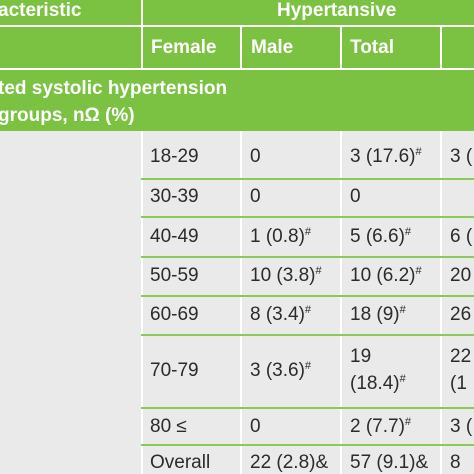  What do you see at coordinates (174, 156) in the screenshot?
I see `table-row-age: 18-29` at bounding box center [174, 156].